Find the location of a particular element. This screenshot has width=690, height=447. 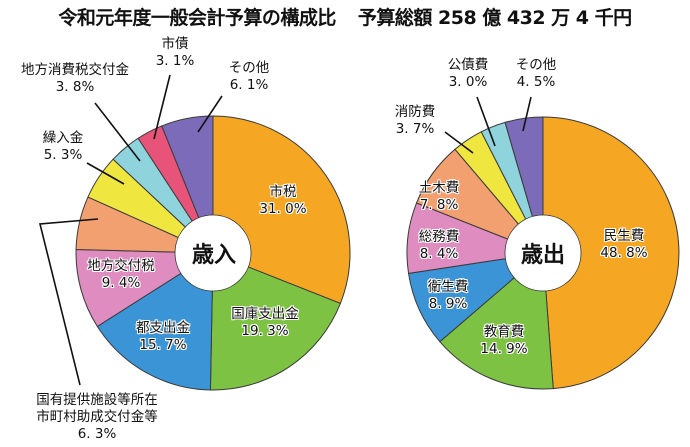

expenditure-center-hole is located at coordinates (543, 253).